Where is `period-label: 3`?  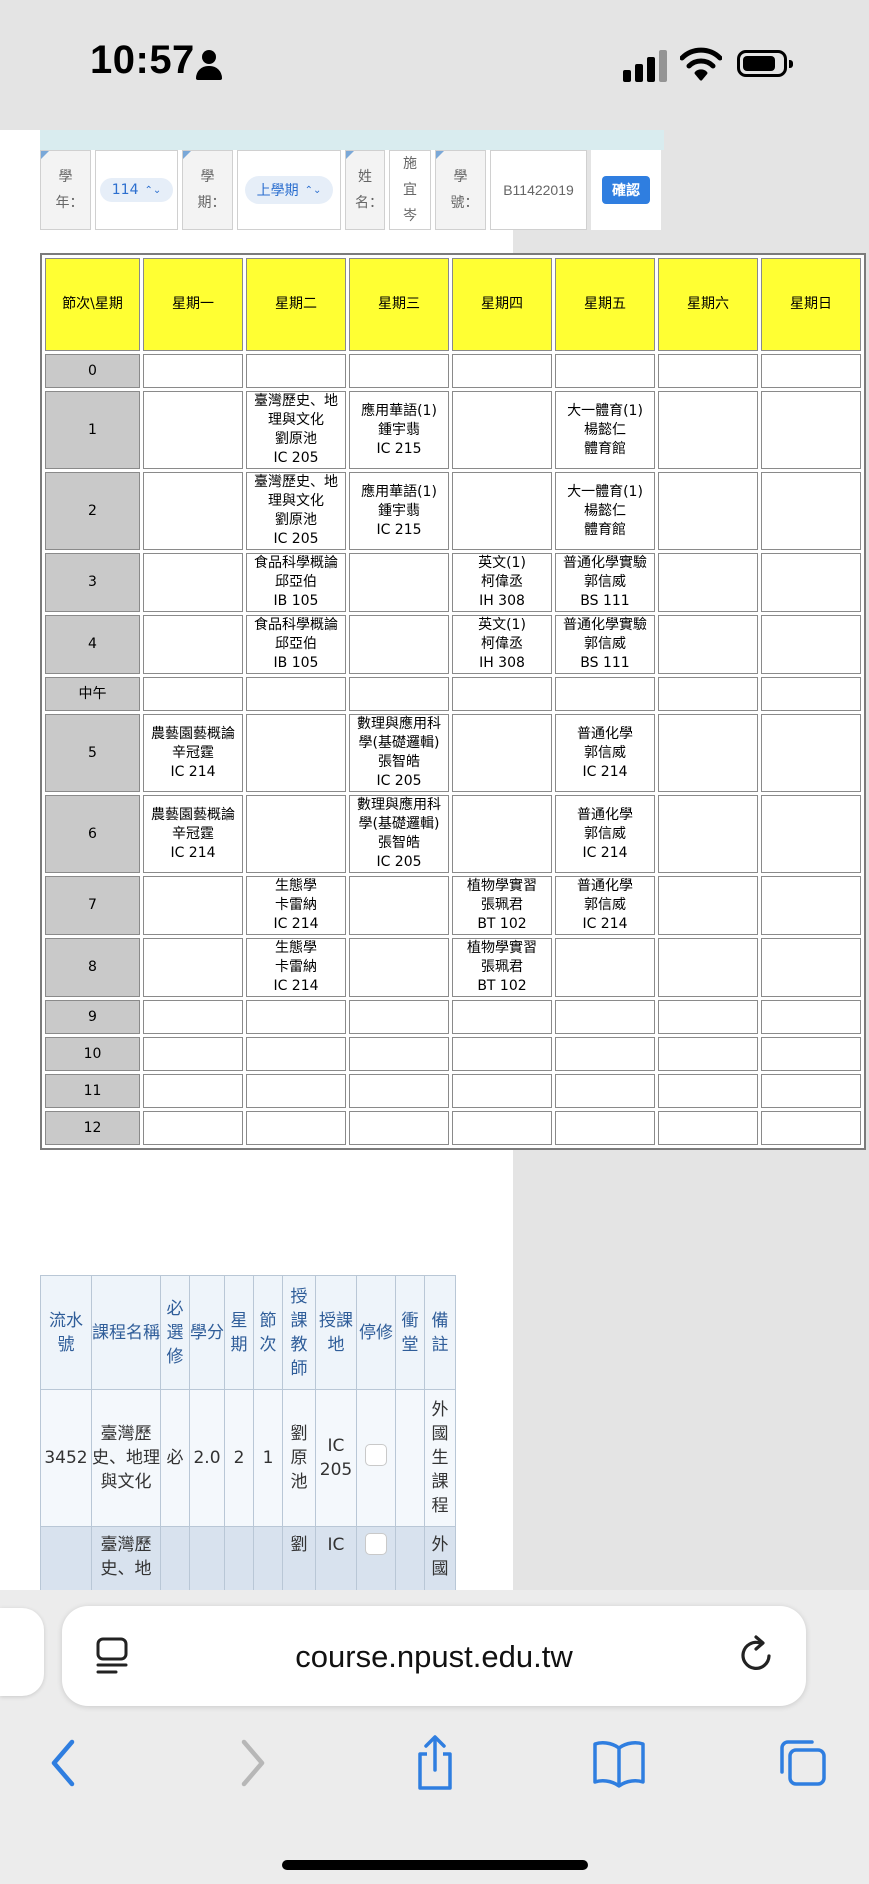 period-label: 3 is located at coordinates (92, 582).